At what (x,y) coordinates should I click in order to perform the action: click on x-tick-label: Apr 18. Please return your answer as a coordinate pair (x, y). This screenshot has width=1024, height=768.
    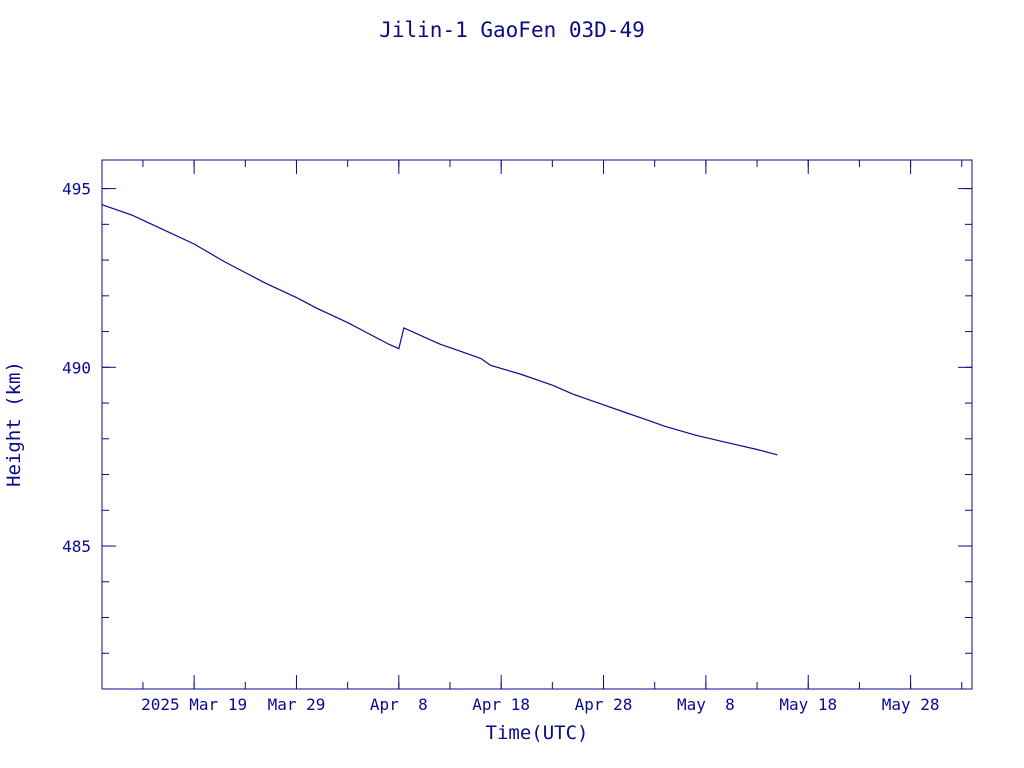
    Looking at the image, I should click on (501, 704).